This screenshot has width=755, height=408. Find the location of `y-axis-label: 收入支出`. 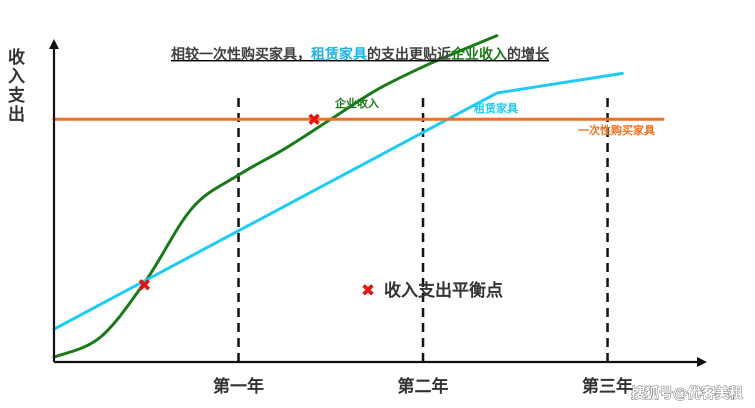

y-axis-label: 收入支出 is located at coordinates (14, 85).